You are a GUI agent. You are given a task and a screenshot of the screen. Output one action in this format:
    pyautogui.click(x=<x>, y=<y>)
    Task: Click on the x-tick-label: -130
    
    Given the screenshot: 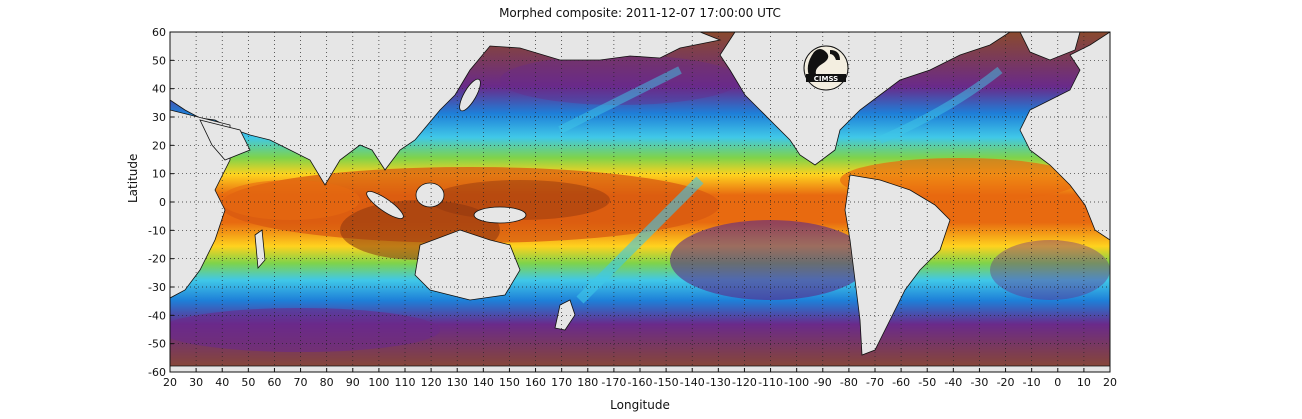 What is the action you would take?
    pyautogui.click(x=718, y=382)
    